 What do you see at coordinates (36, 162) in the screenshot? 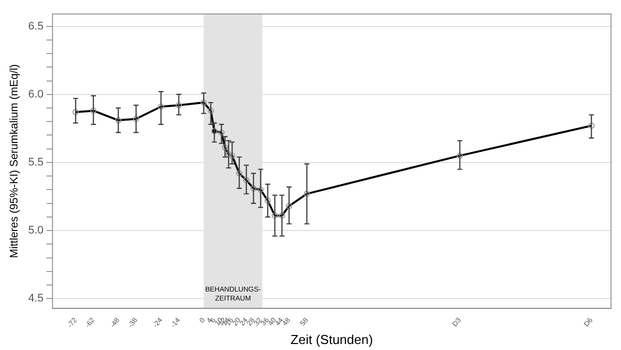
I see `y-tick-label: 5.5` at bounding box center [36, 162].